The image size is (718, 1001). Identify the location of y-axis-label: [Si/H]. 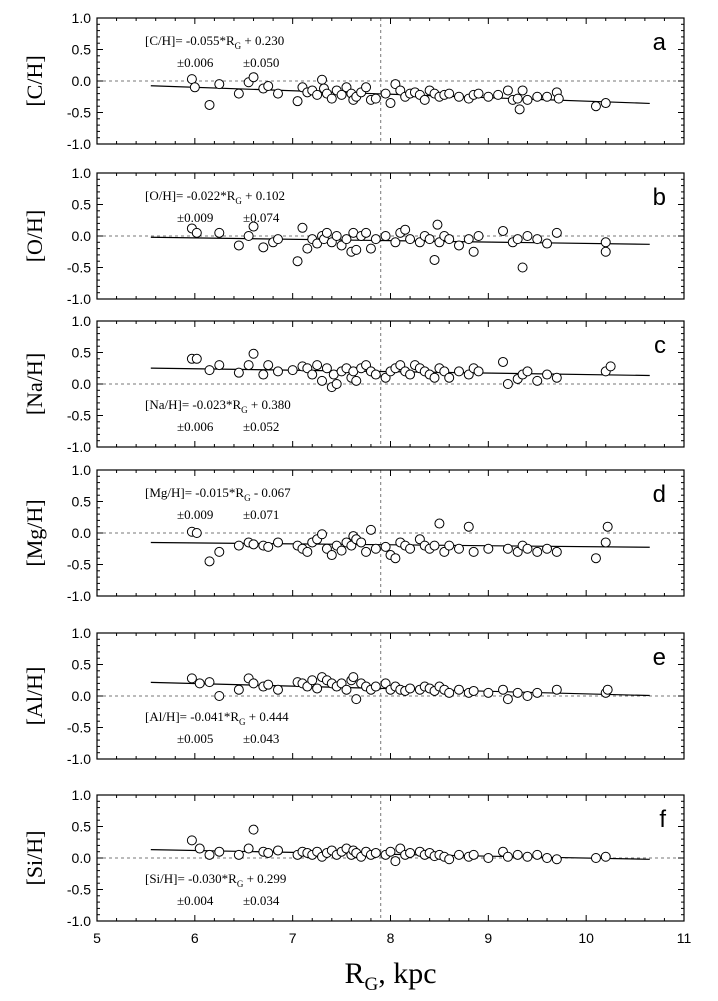
(34, 858).